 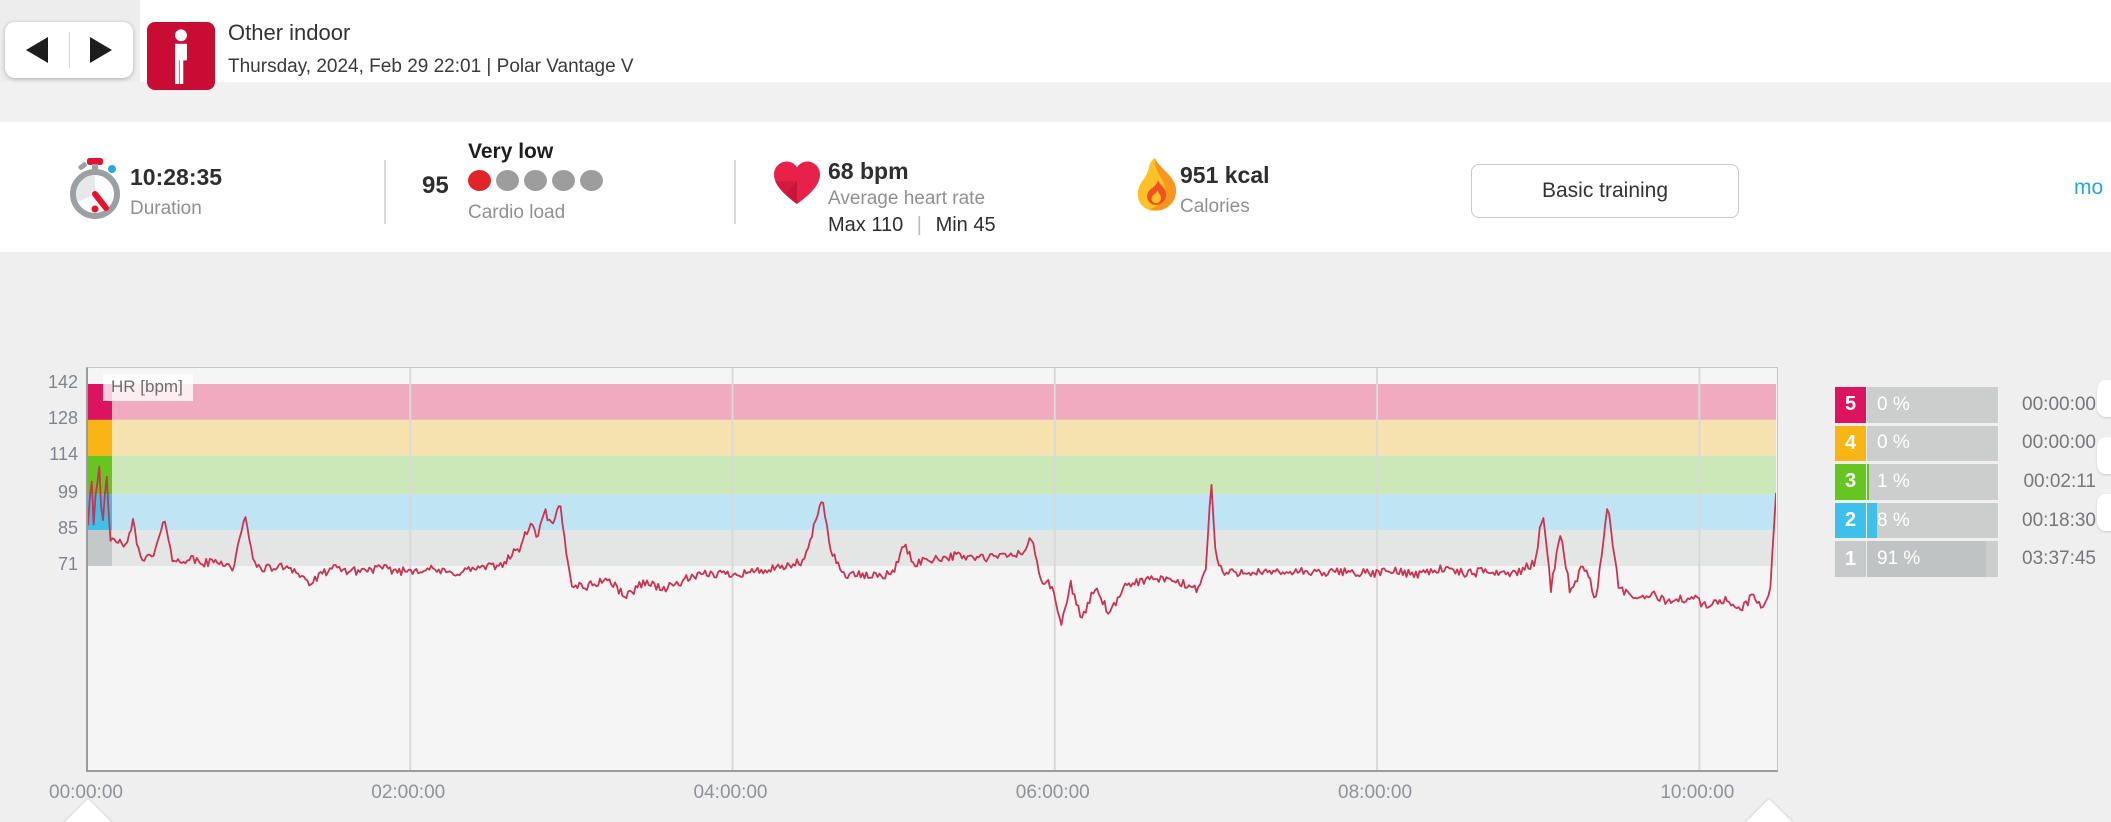 I want to click on session-nav, so click(x=69, y=50).